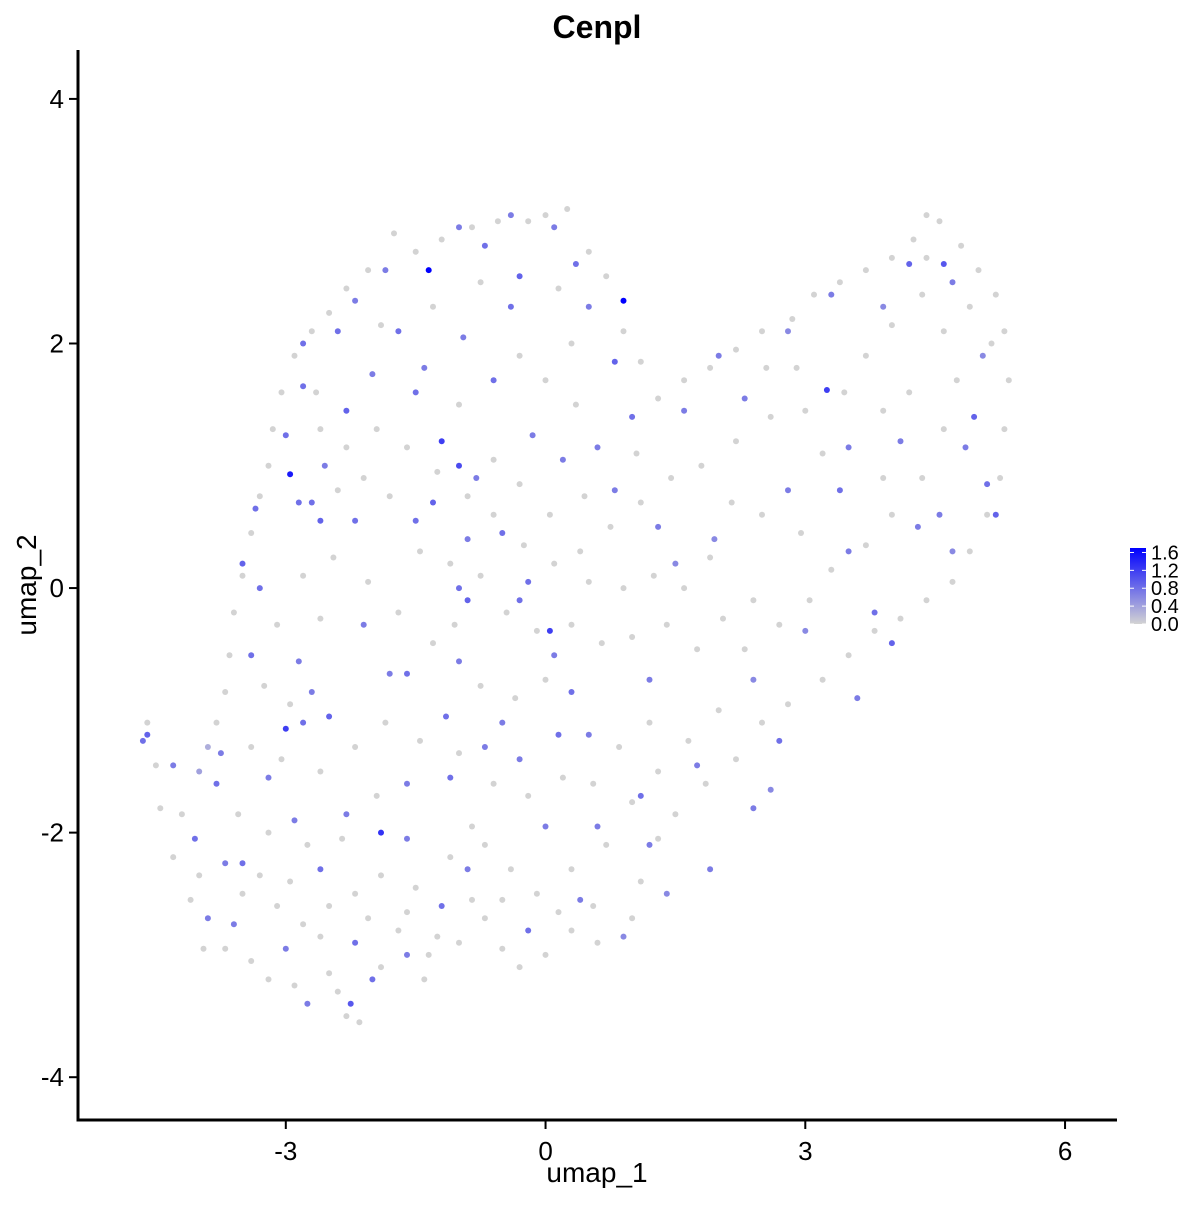  I want to click on color-legend-label: 0.0, so click(1165, 625).